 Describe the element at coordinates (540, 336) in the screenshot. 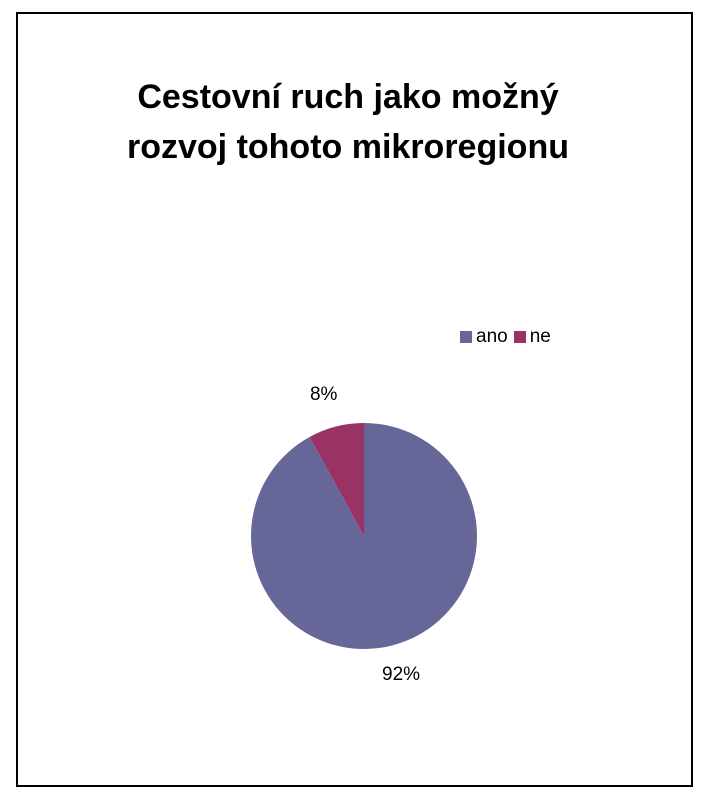

I see `legend-label-ne: ne` at that location.